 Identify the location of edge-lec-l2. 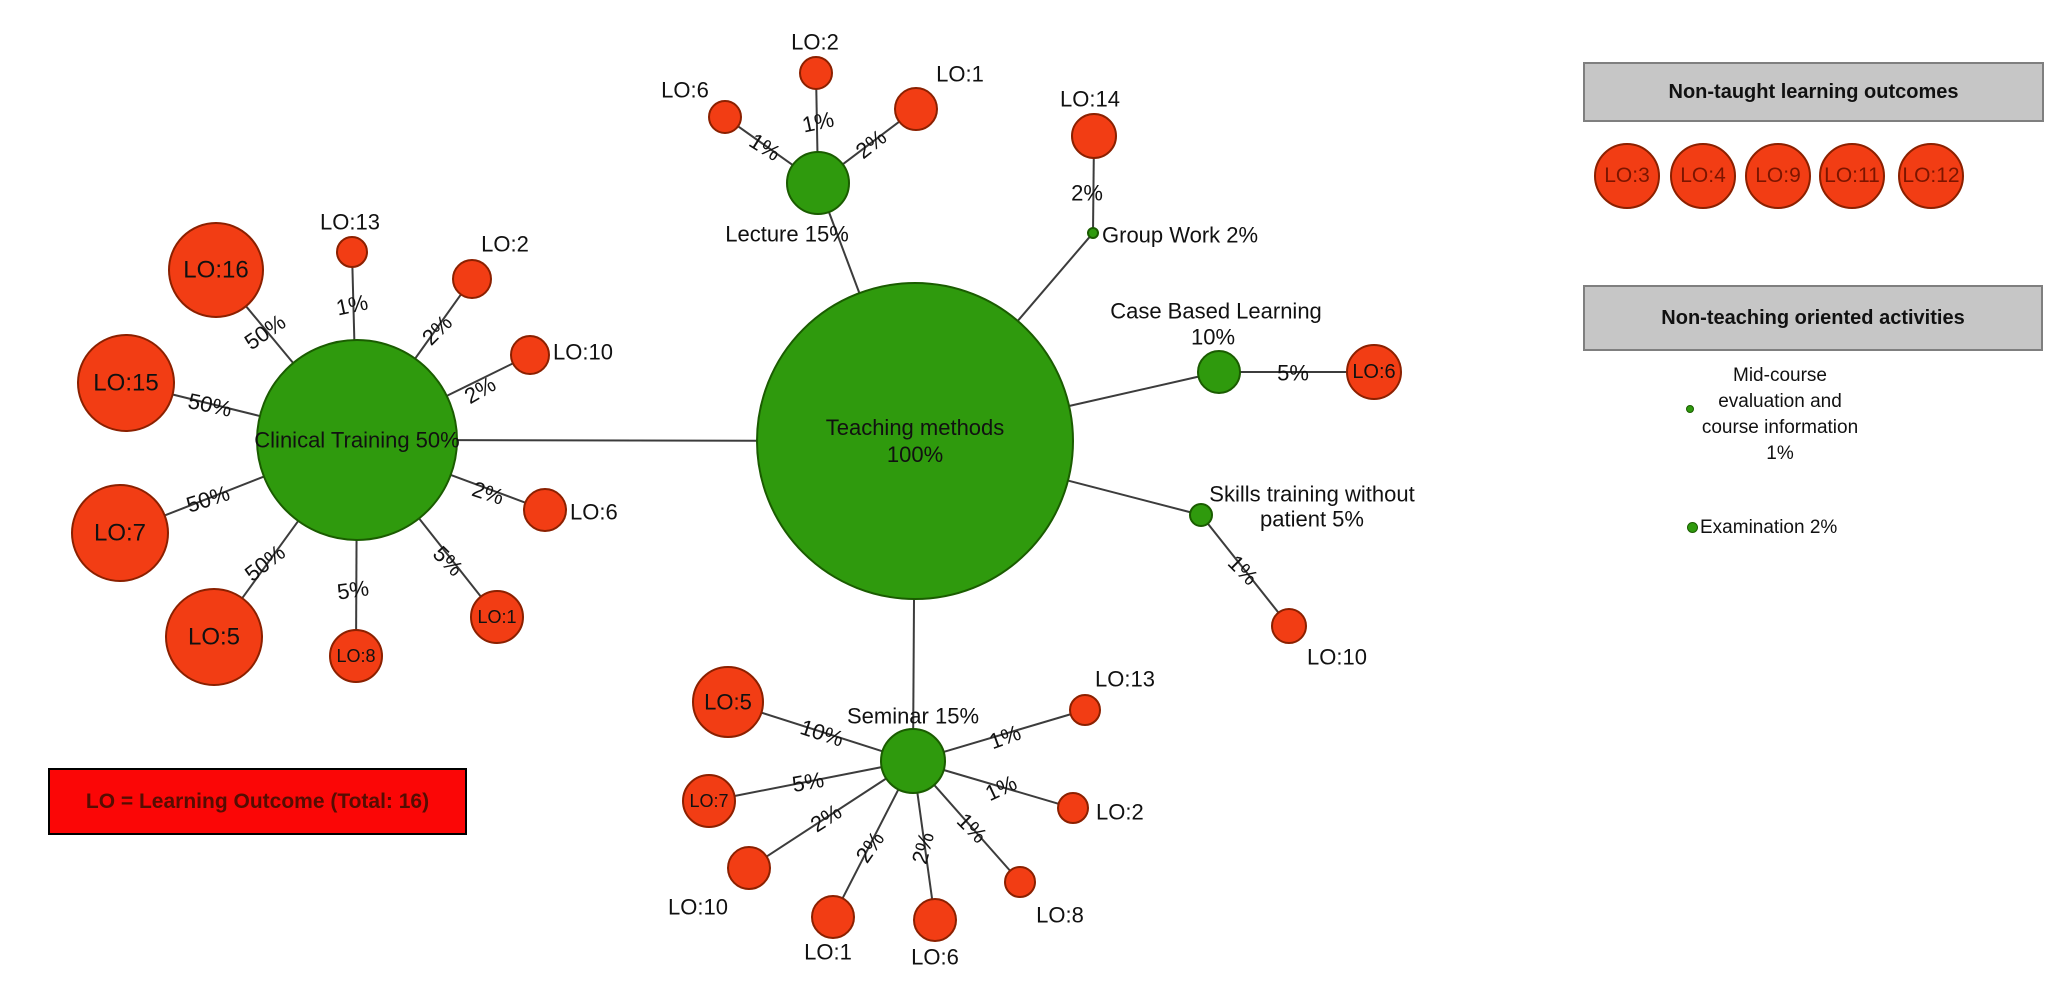
(817, 120).